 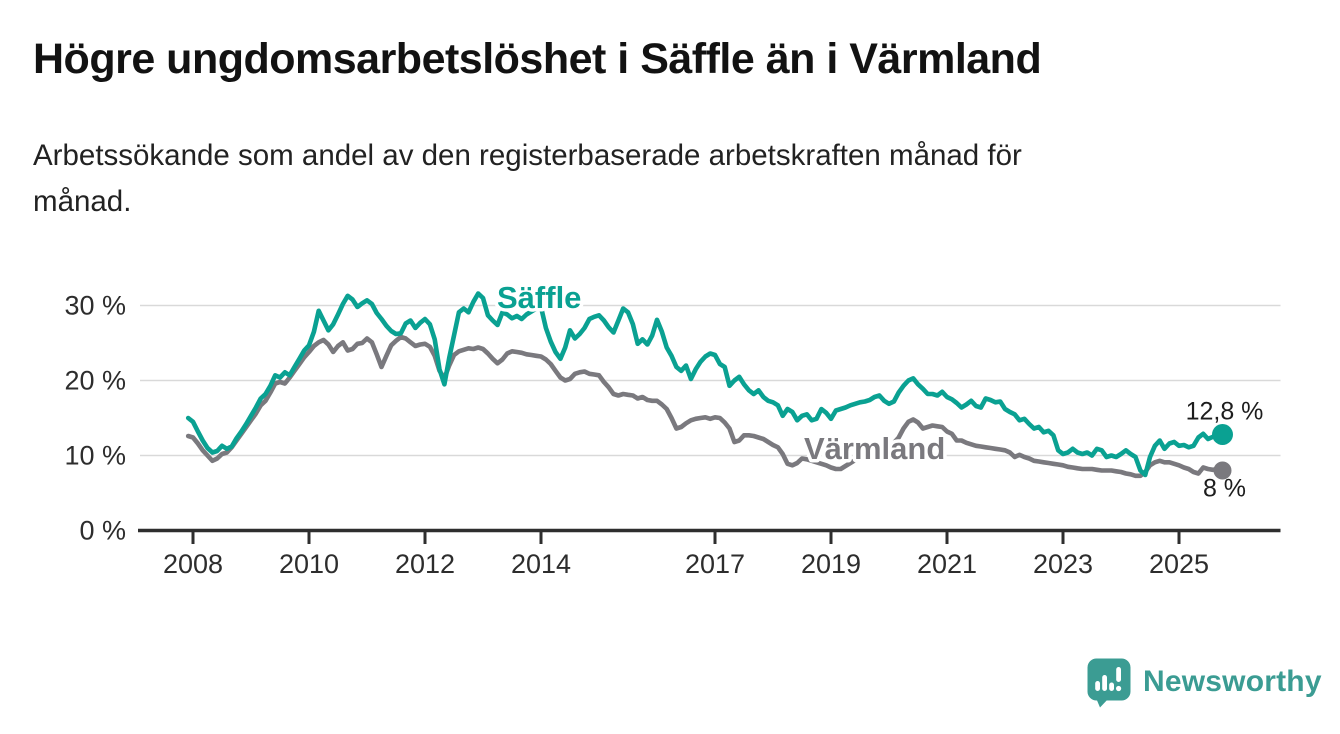 What do you see at coordinates (95, 381) in the screenshot?
I see `y-tick-label-20: 20 %` at bounding box center [95, 381].